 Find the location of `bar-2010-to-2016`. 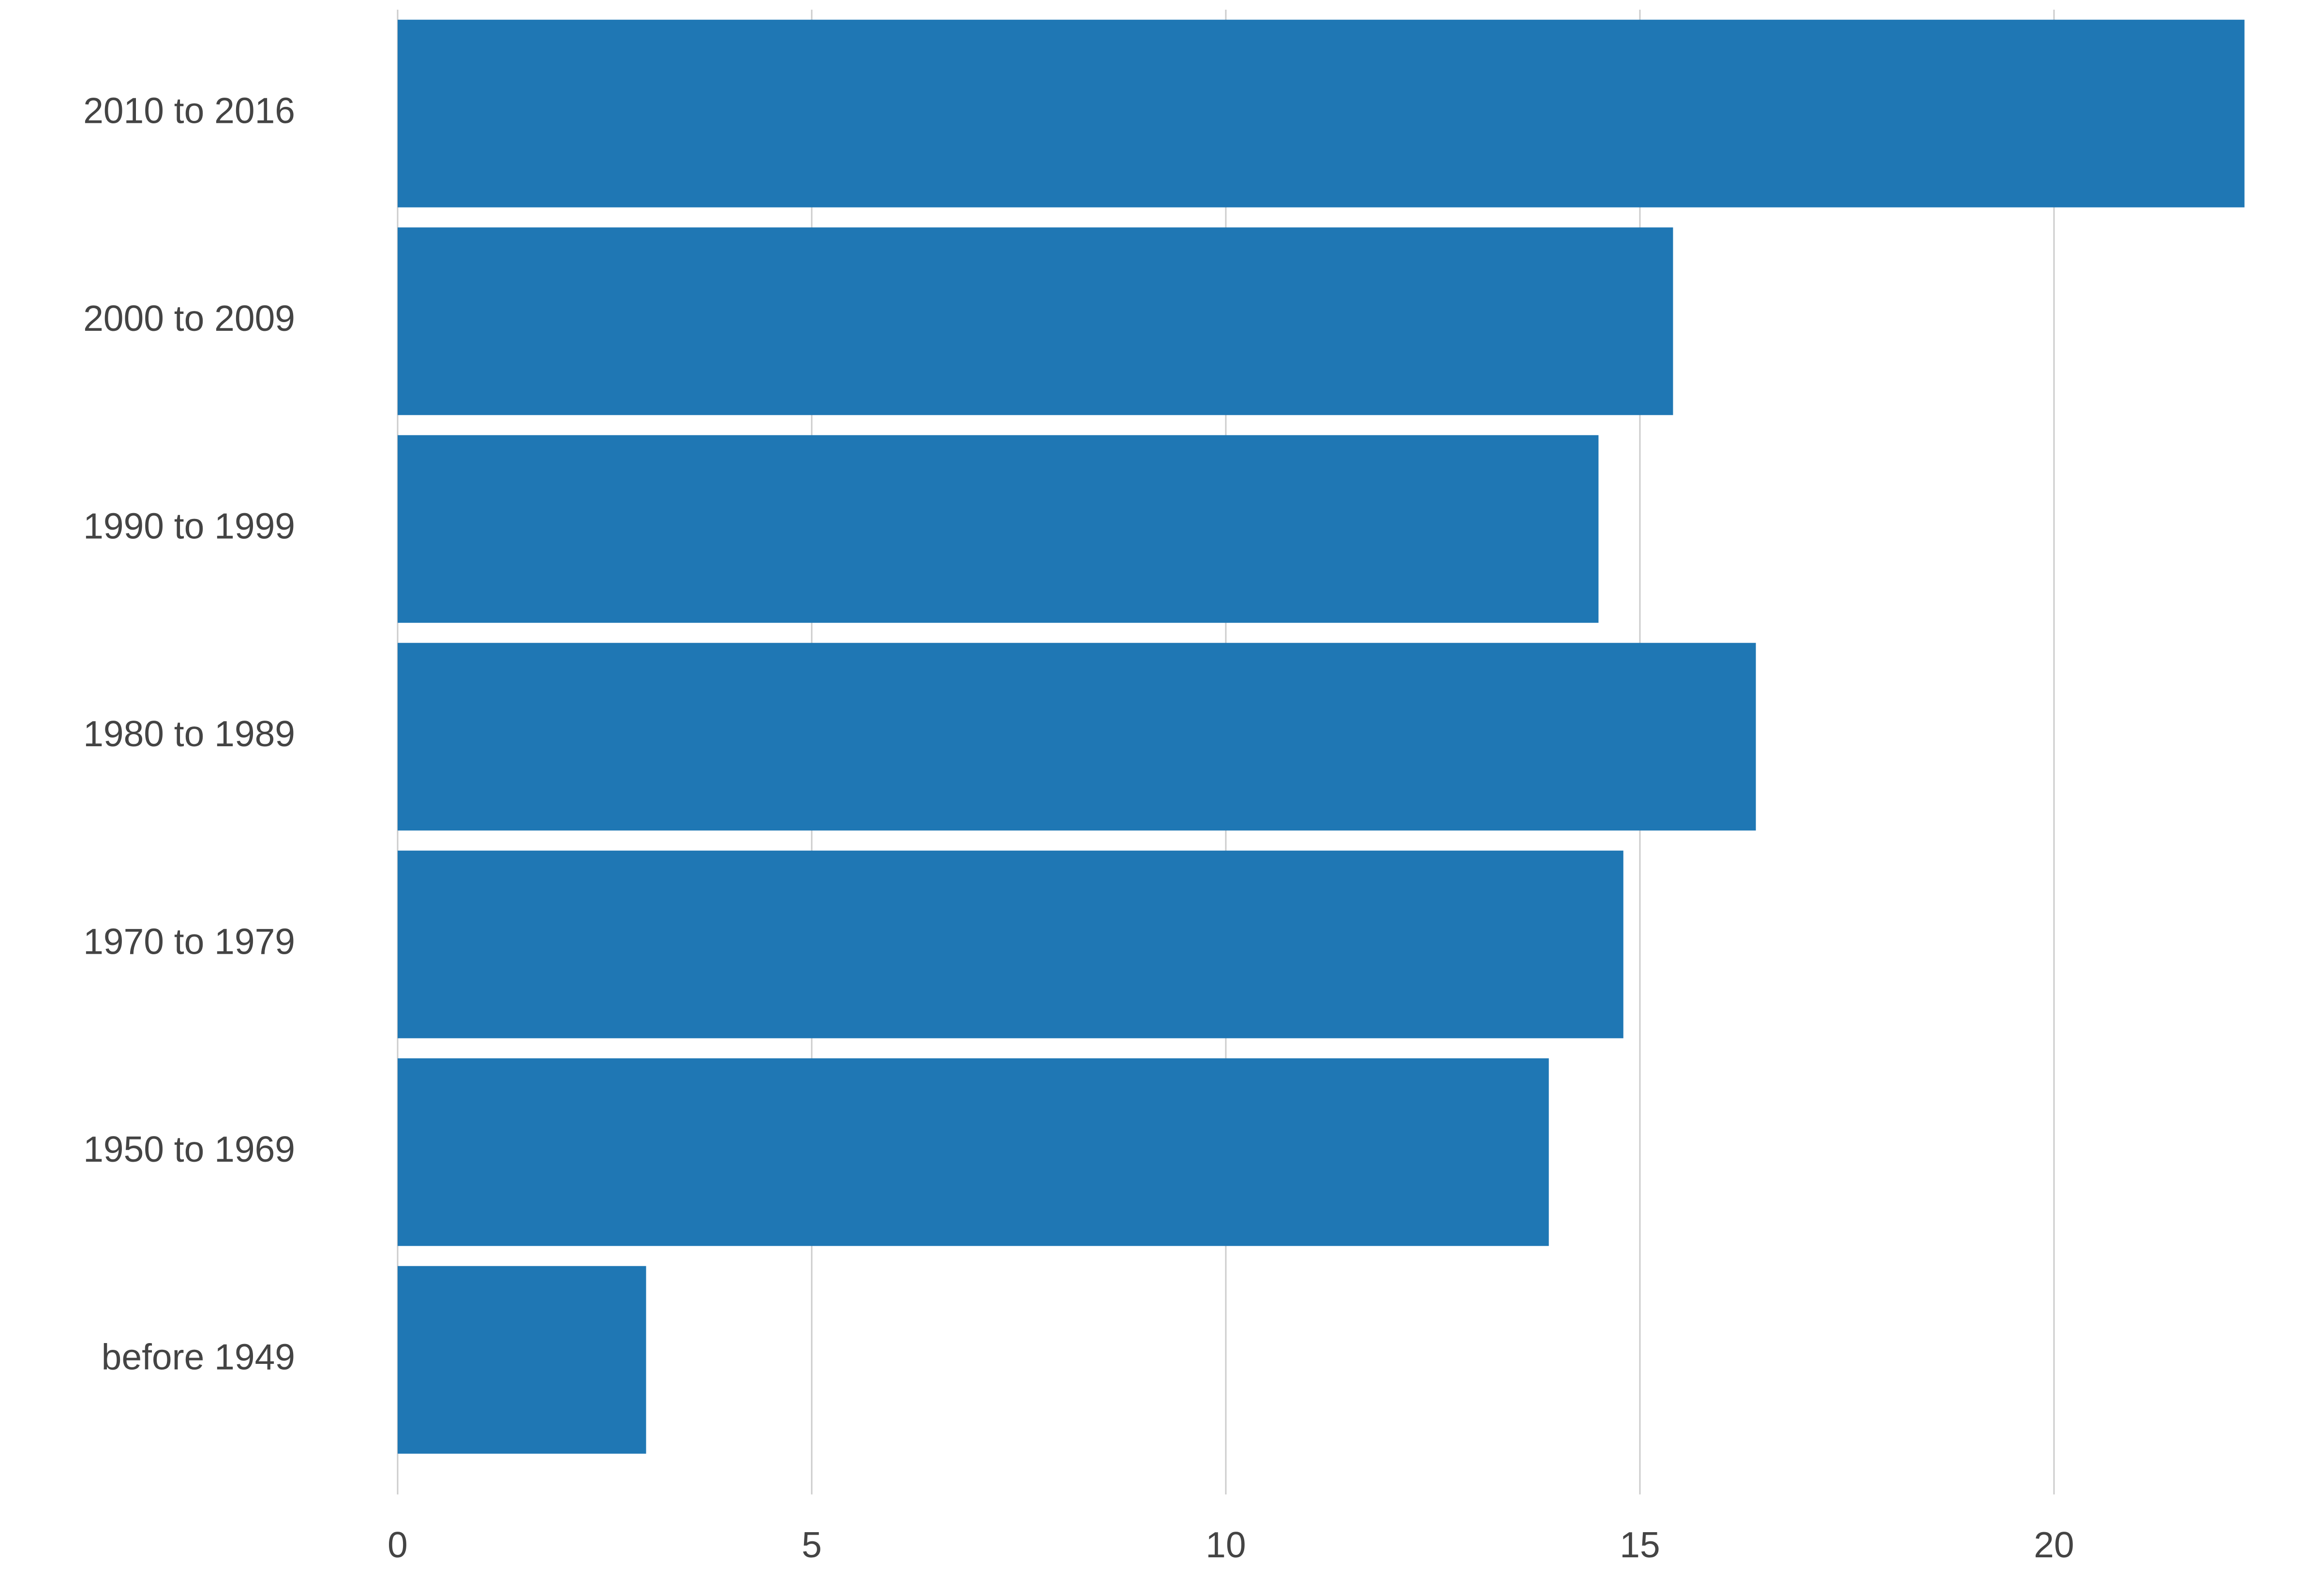

bar-2010-to-2016 is located at coordinates (1321, 113).